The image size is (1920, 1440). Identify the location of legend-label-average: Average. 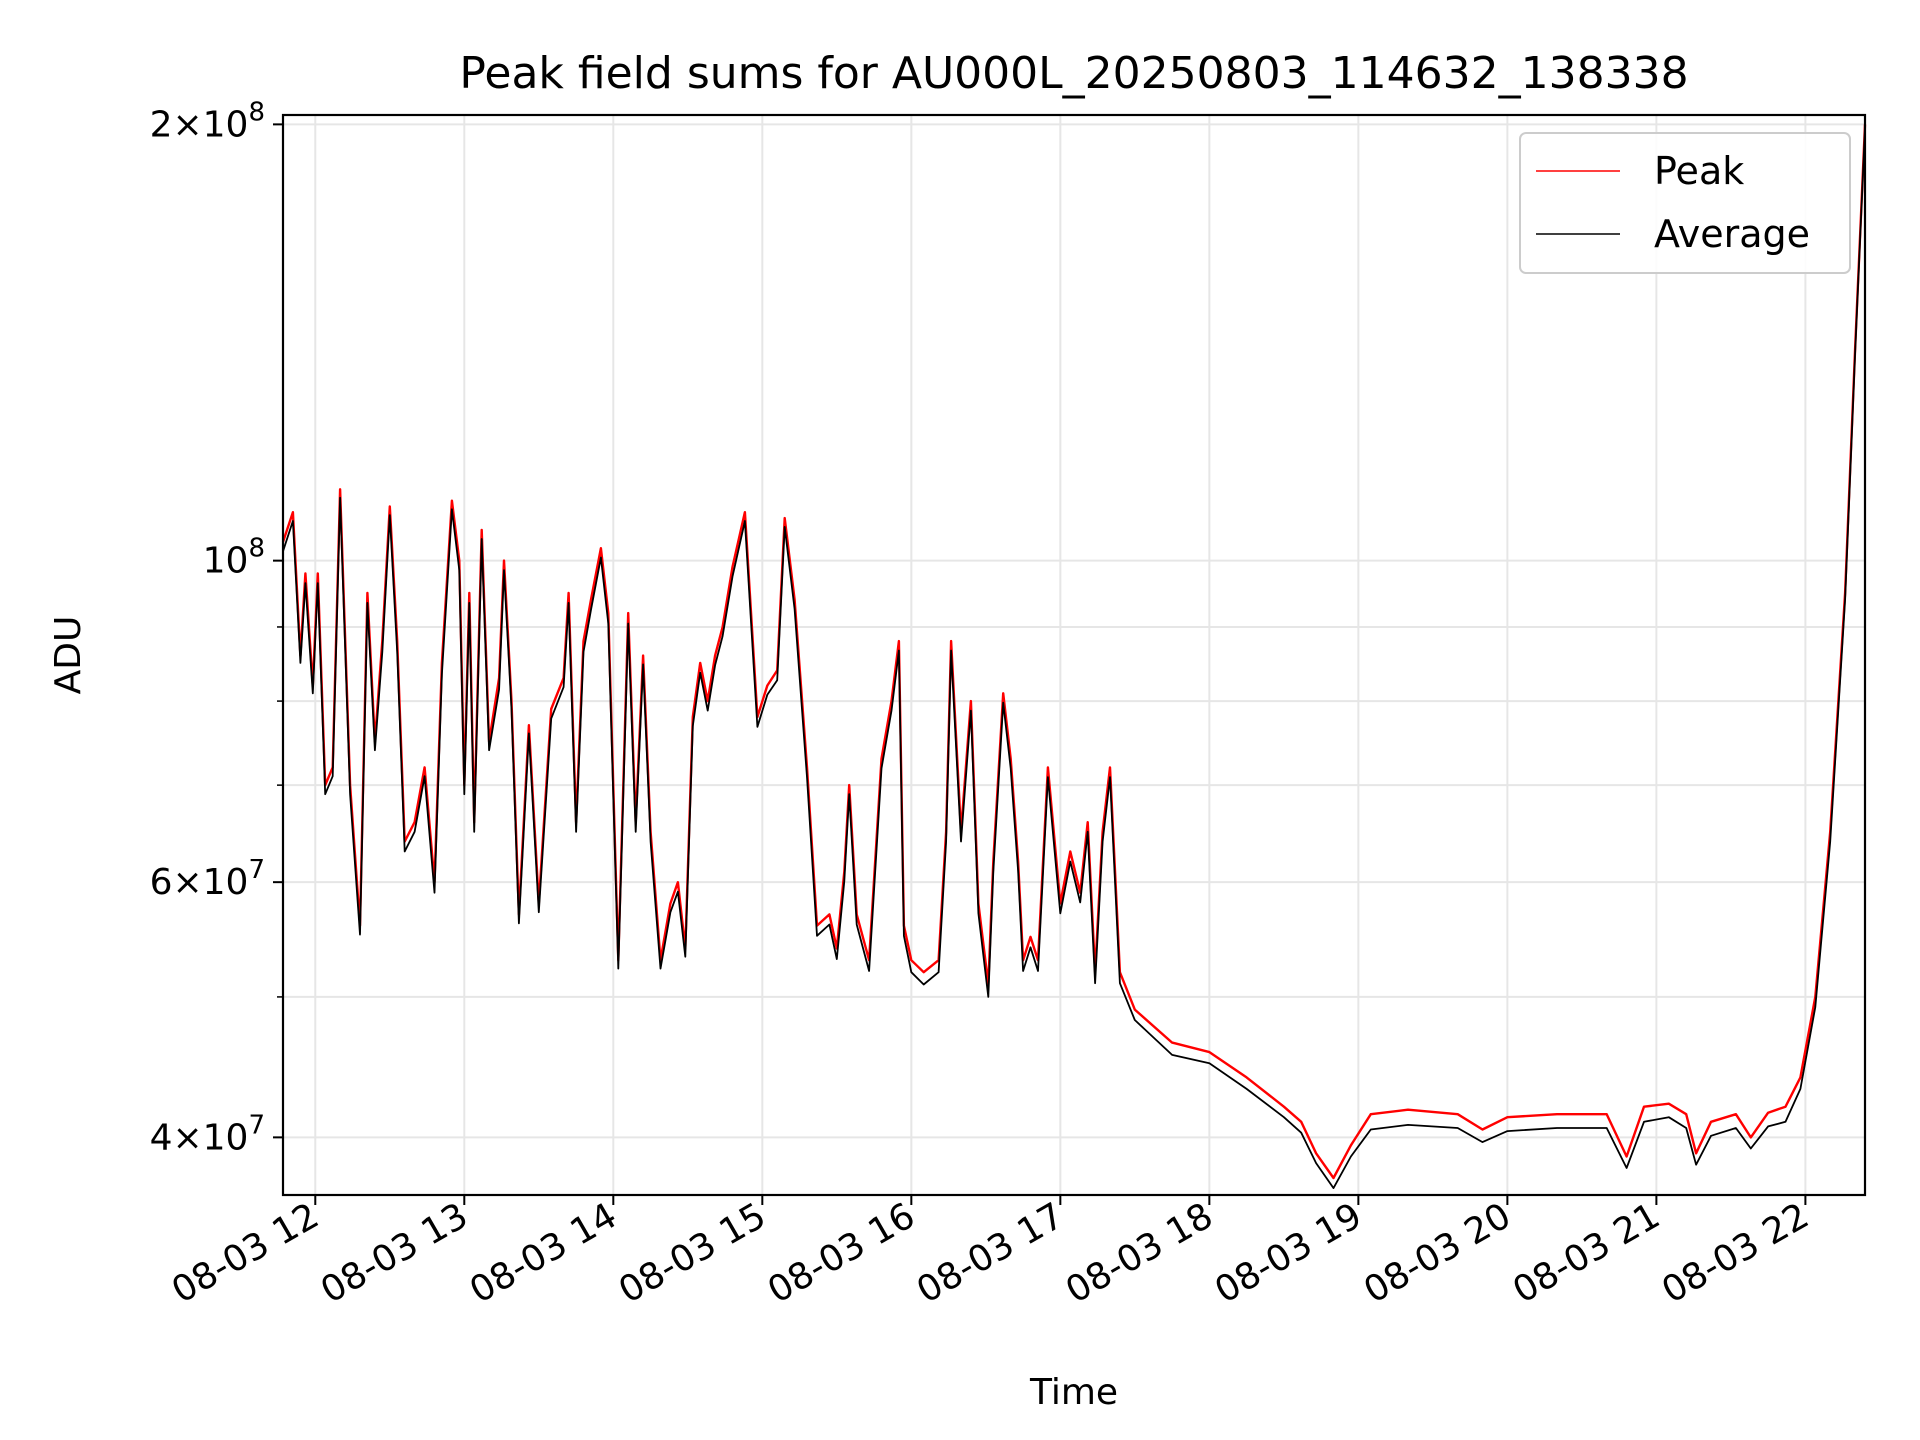
(1732, 234).